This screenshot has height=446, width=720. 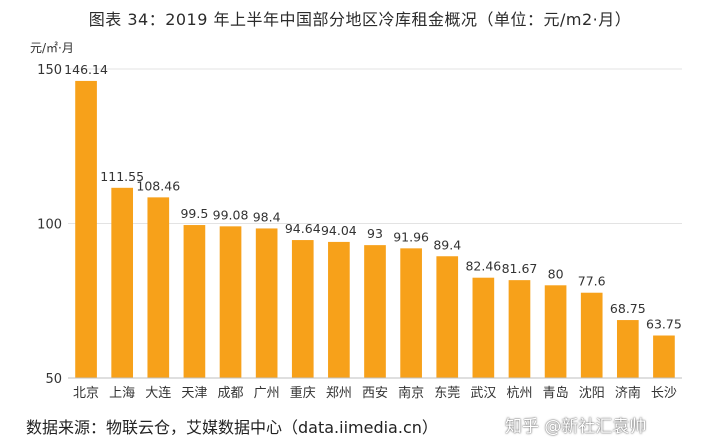 What do you see at coordinates (628, 393) in the screenshot?
I see `x-tick-label: 济南` at bounding box center [628, 393].